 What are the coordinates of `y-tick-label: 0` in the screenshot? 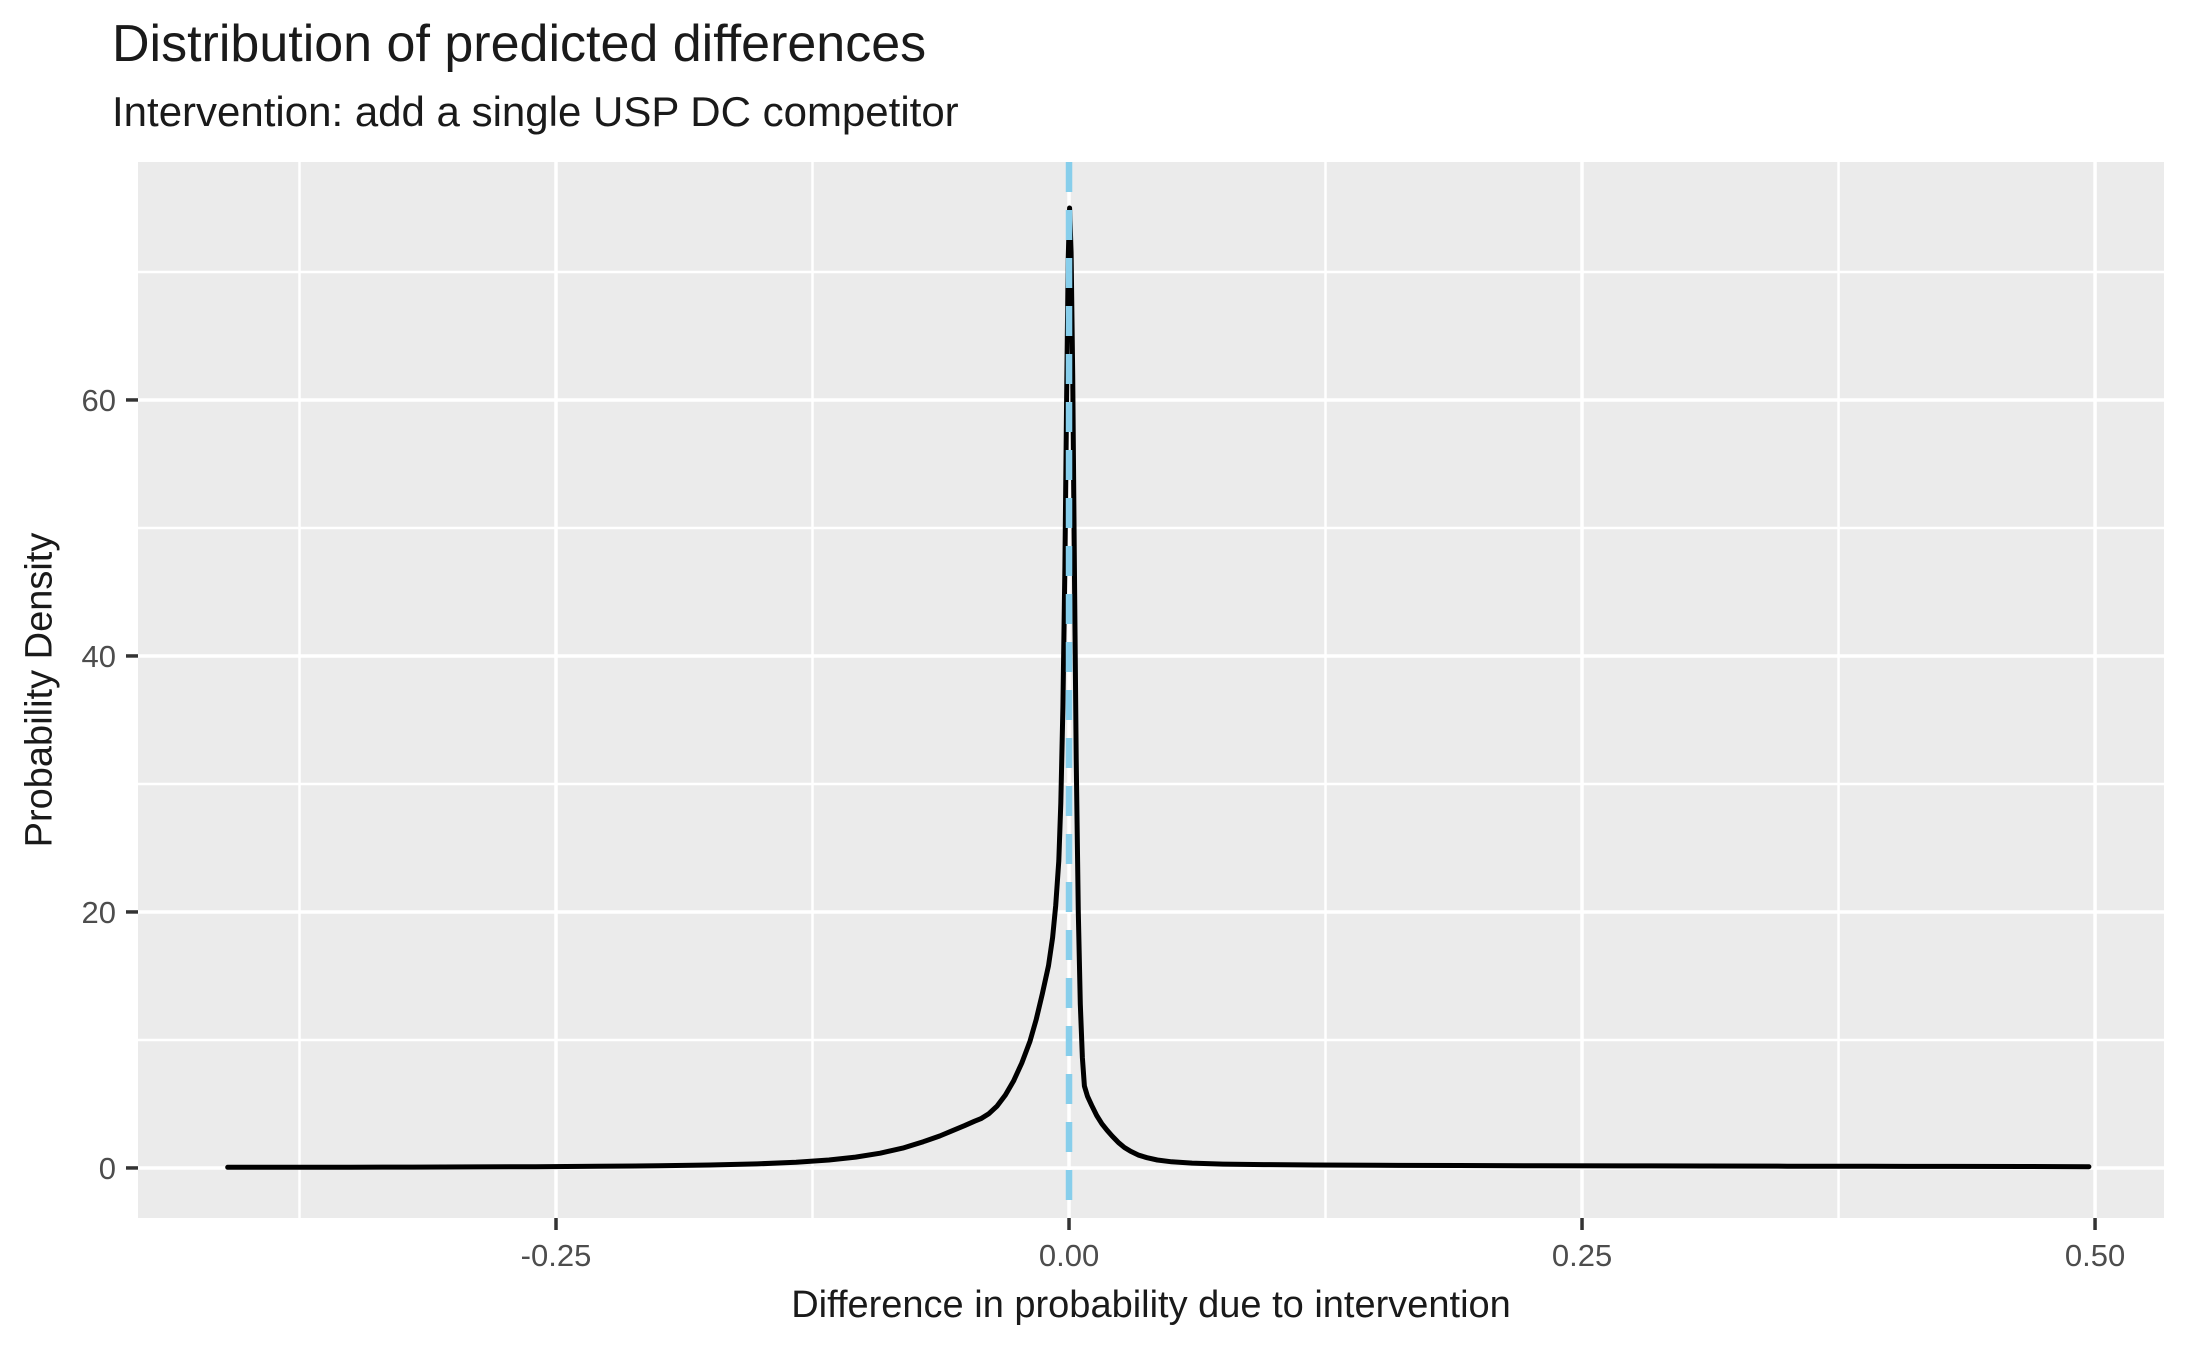 It's located at (107, 1168).